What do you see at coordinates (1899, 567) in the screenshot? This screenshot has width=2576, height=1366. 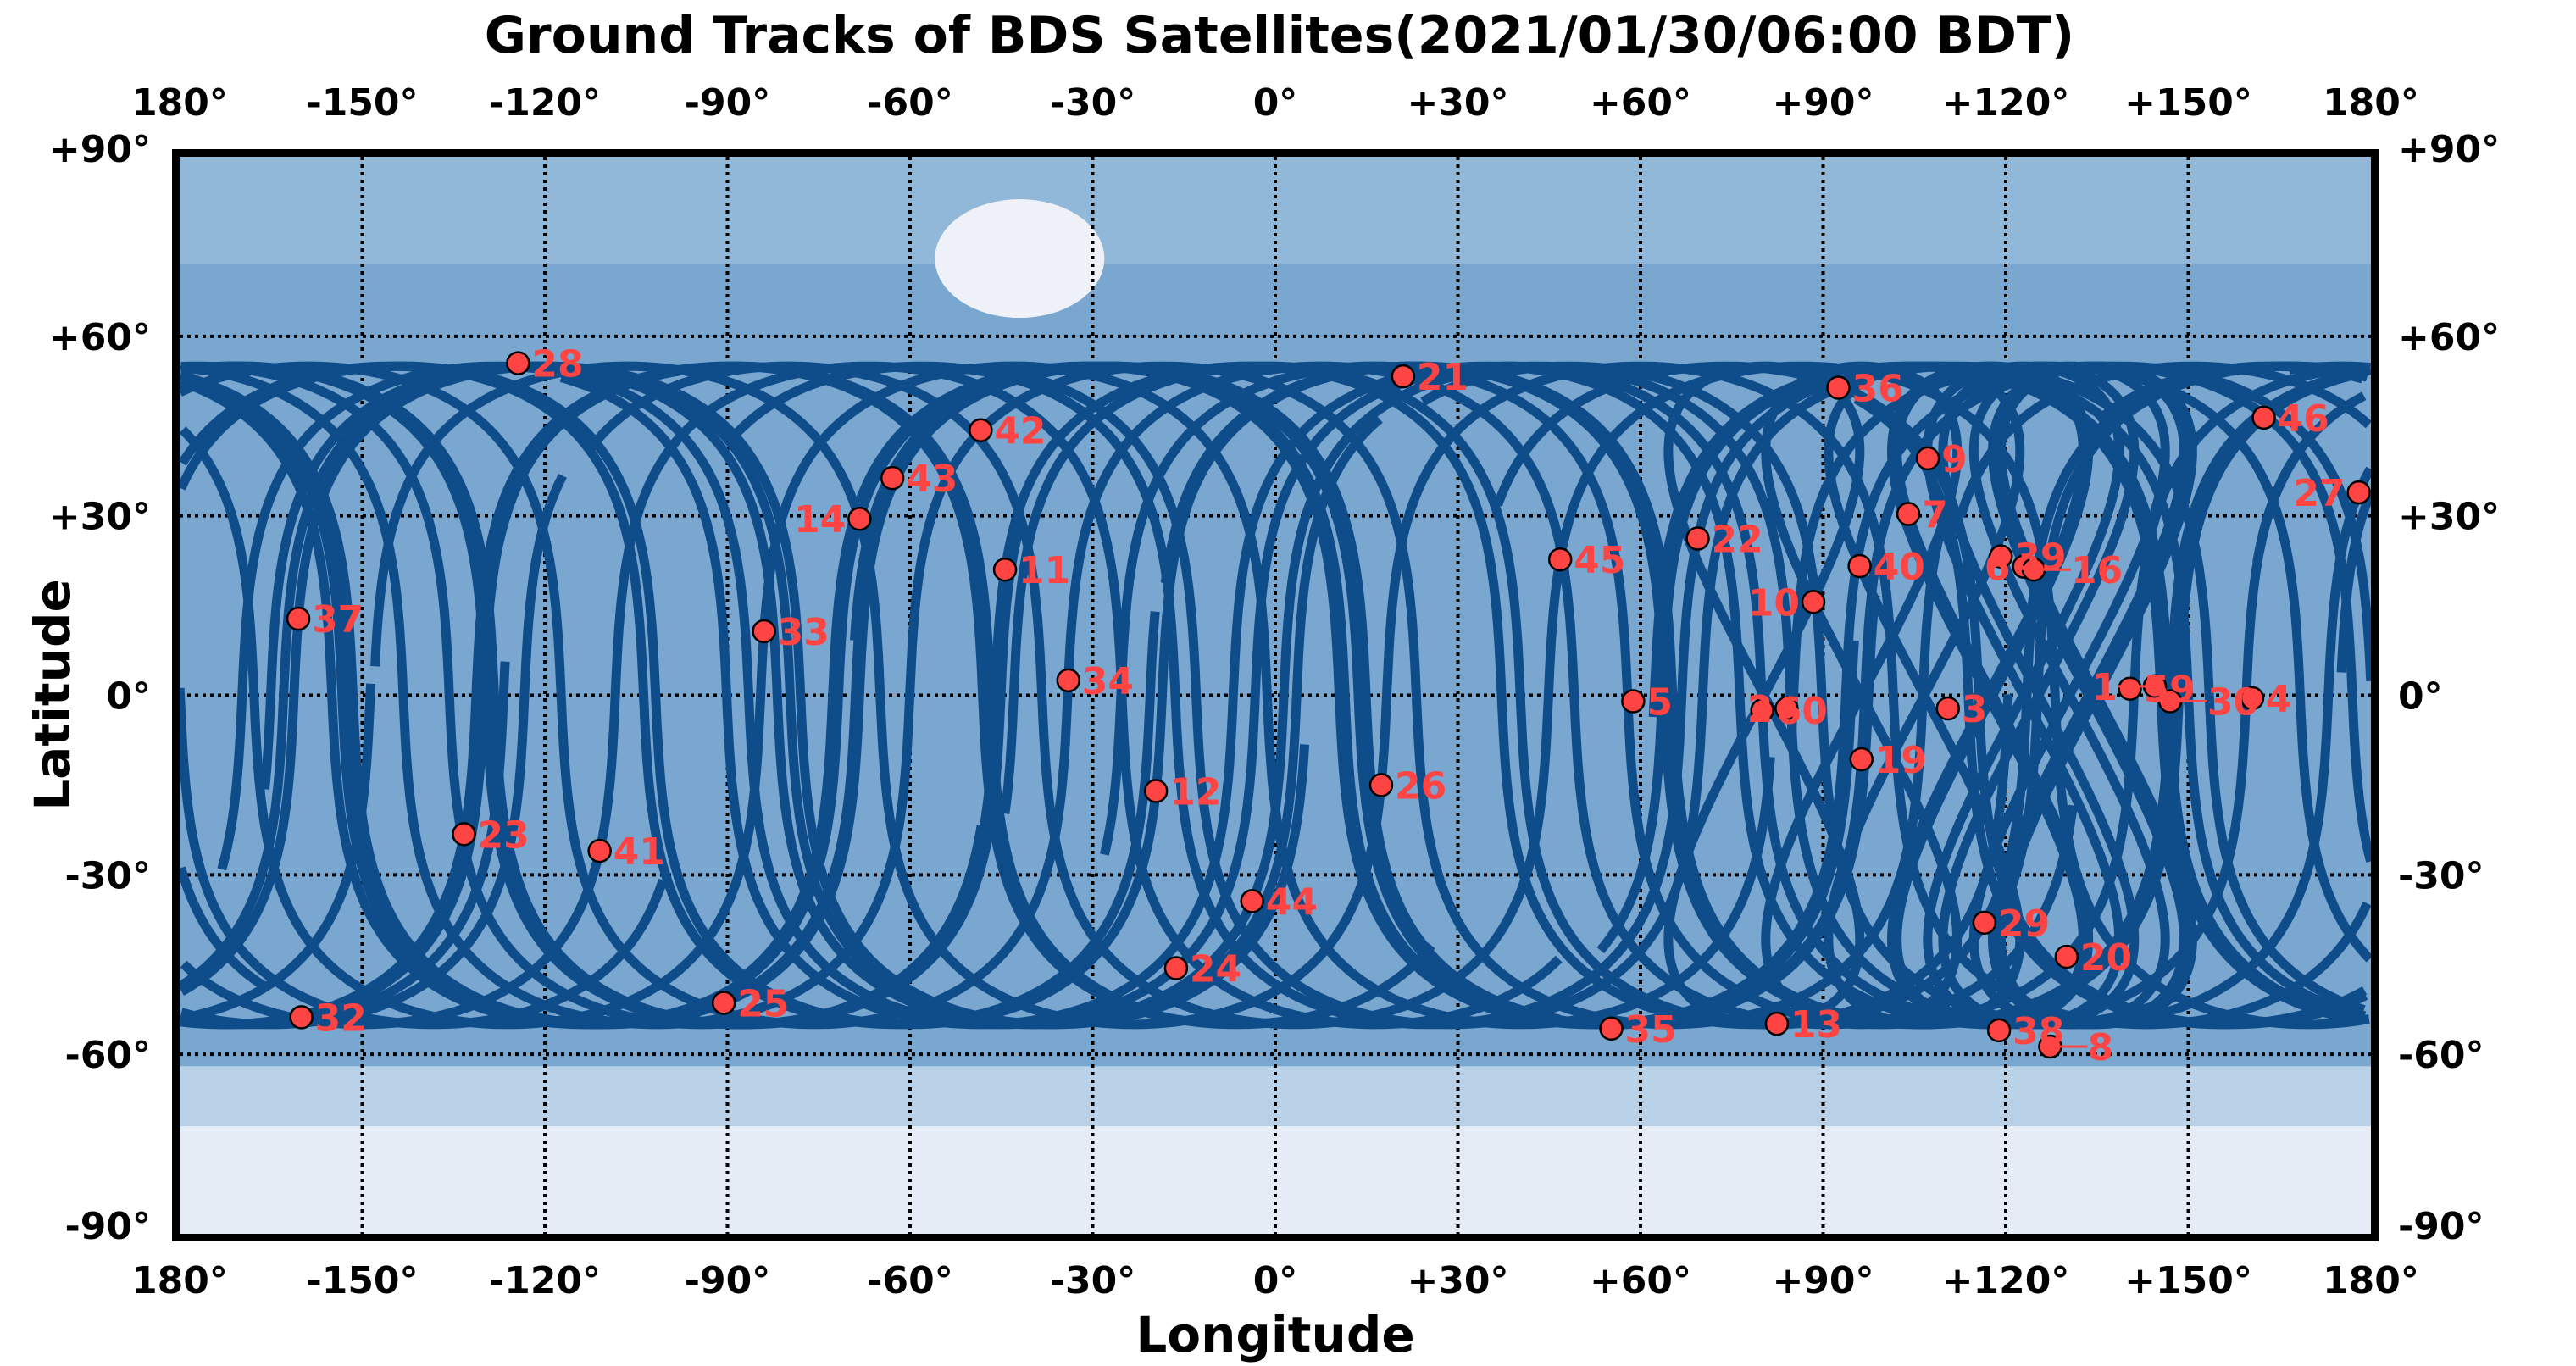 I see `satellite-label-group-40: 40` at bounding box center [1899, 567].